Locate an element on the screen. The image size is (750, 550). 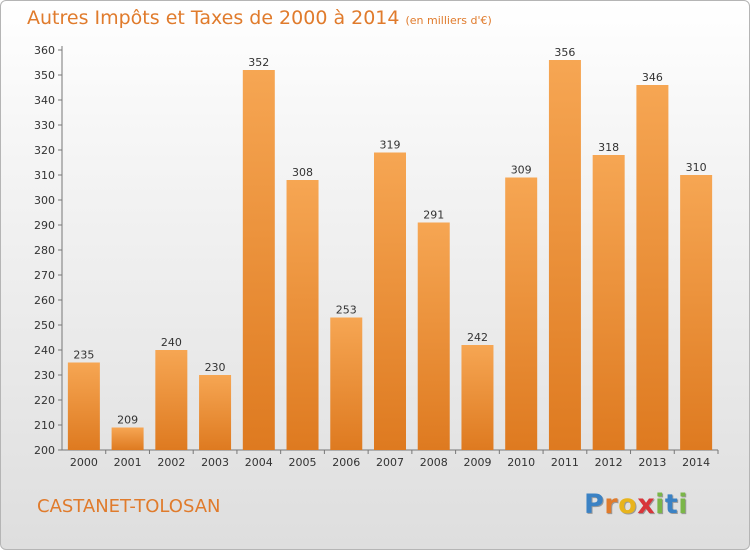
x-tick-label: 2009 is located at coordinates (477, 462).